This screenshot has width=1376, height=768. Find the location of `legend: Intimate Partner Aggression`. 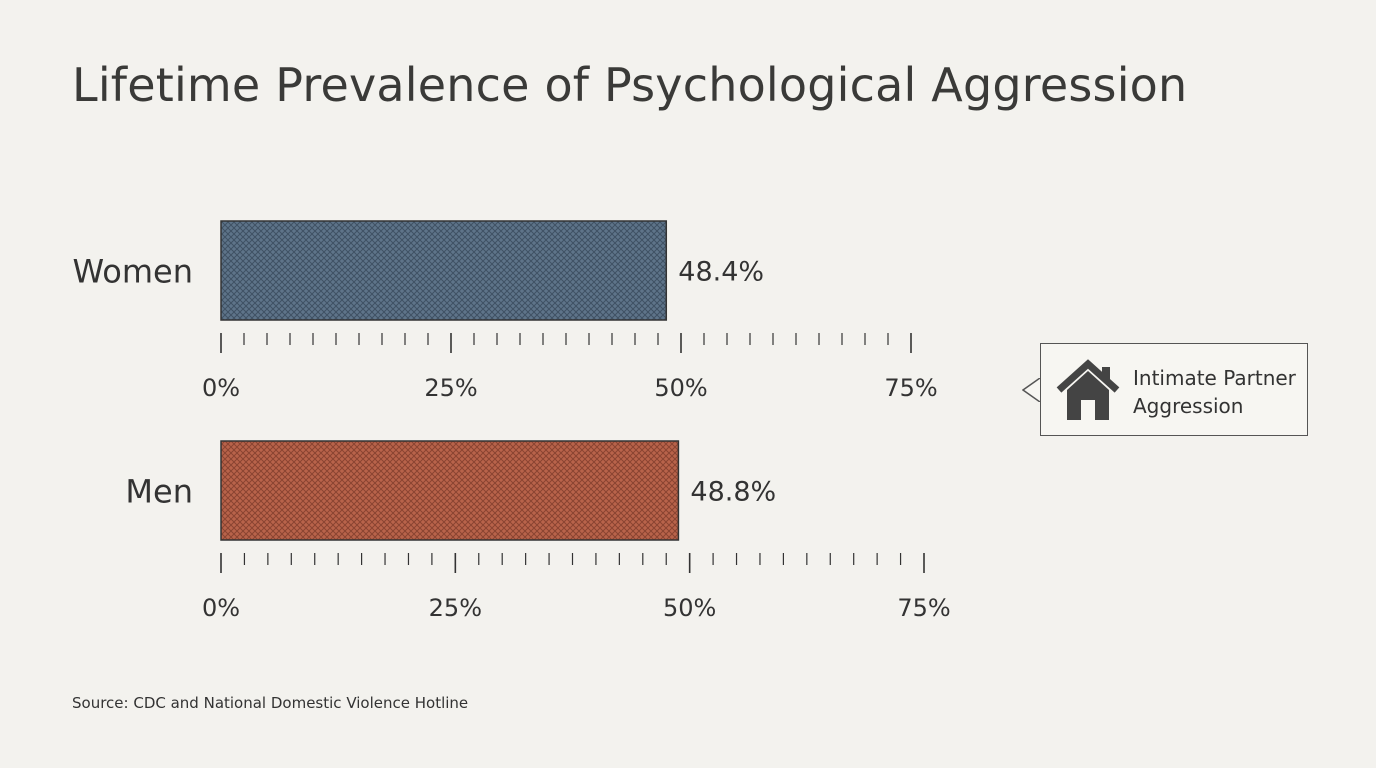

legend: Intimate Partner Aggression is located at coordinates (1174, 389).